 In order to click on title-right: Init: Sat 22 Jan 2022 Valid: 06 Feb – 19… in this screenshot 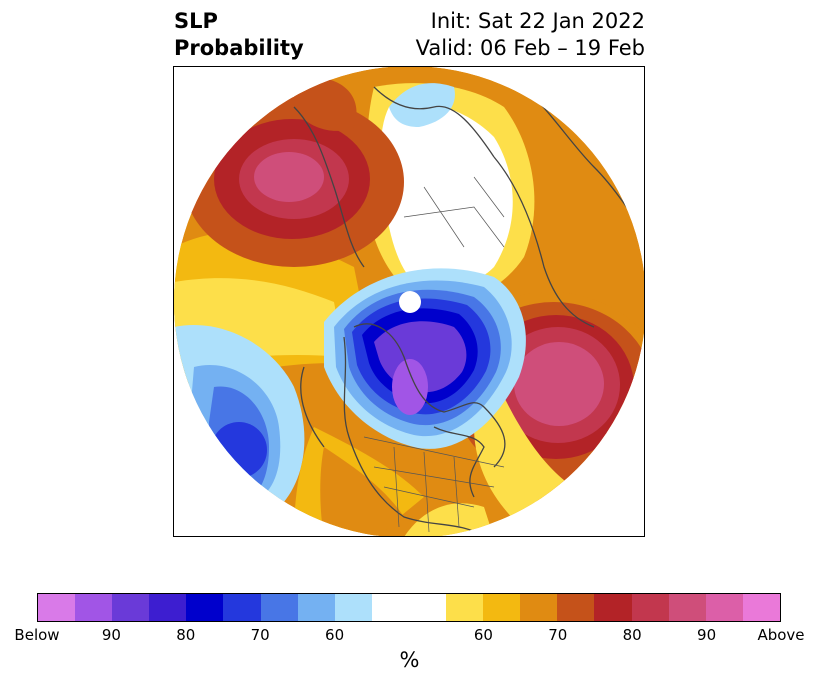, I will do `click(530, 35)`.